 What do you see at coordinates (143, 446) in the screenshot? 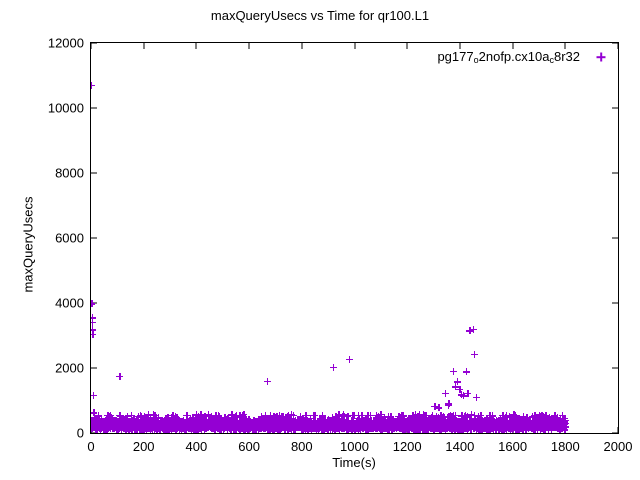
I see `x-tick-label: 200` at bounding box center [143, 446].